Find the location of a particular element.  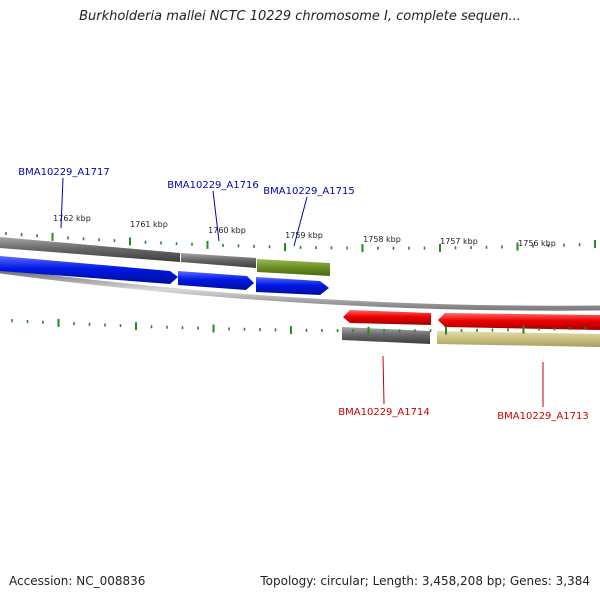

label-line-BMA10229_A1717 is located at coordinates (62, 203).